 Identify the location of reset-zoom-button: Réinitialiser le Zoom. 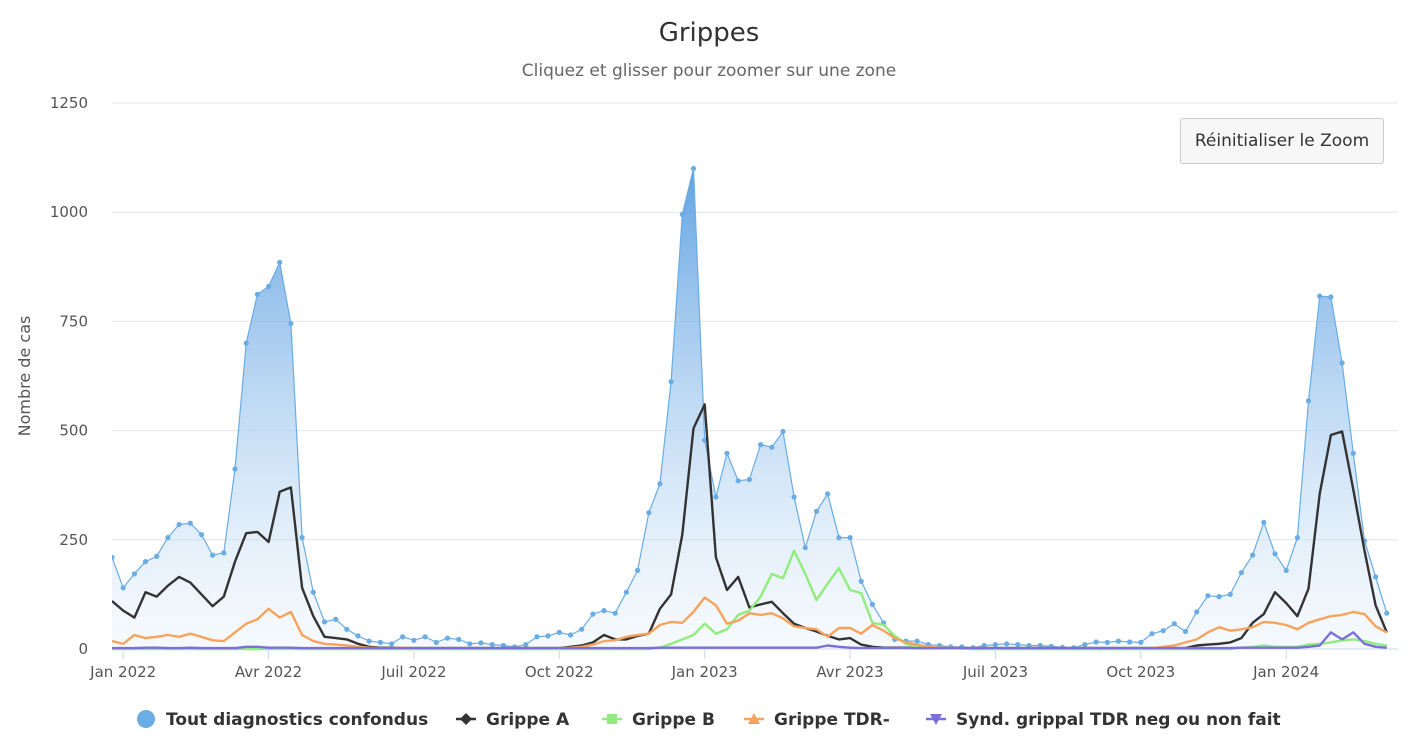
(1282, 141).